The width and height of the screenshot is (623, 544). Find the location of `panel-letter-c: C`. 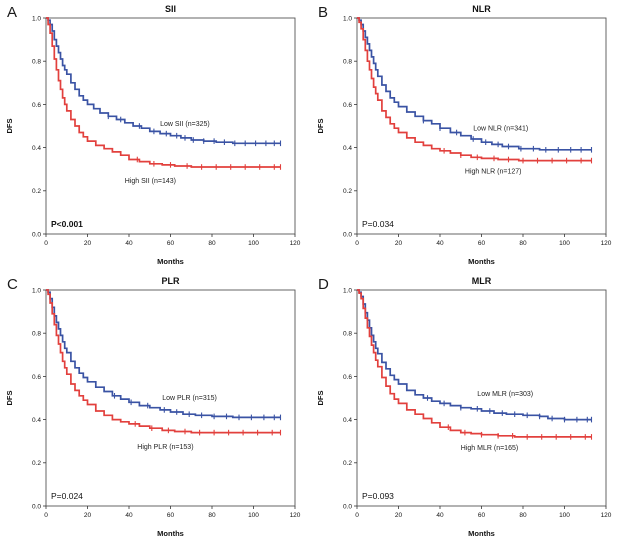

panel-letter-c: C is located at coordinates (12, 284).